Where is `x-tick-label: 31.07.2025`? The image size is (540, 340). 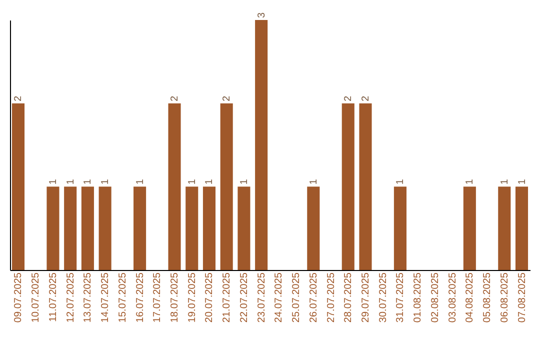
x-tick-label: 31.07.2025 is located at coordinates (400, 297).